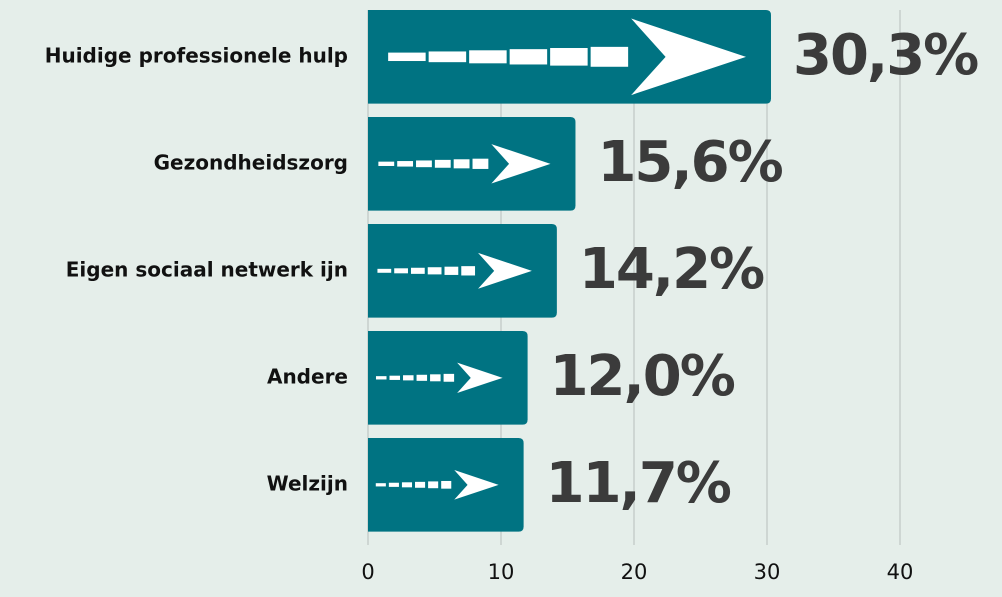  I want to click on category-label: Huidige professionele hulp, so click(196, 55).